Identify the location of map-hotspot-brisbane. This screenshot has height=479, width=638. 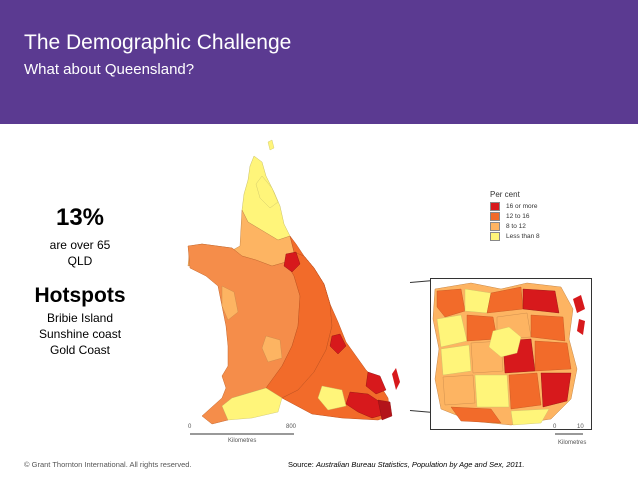
(366, 405).